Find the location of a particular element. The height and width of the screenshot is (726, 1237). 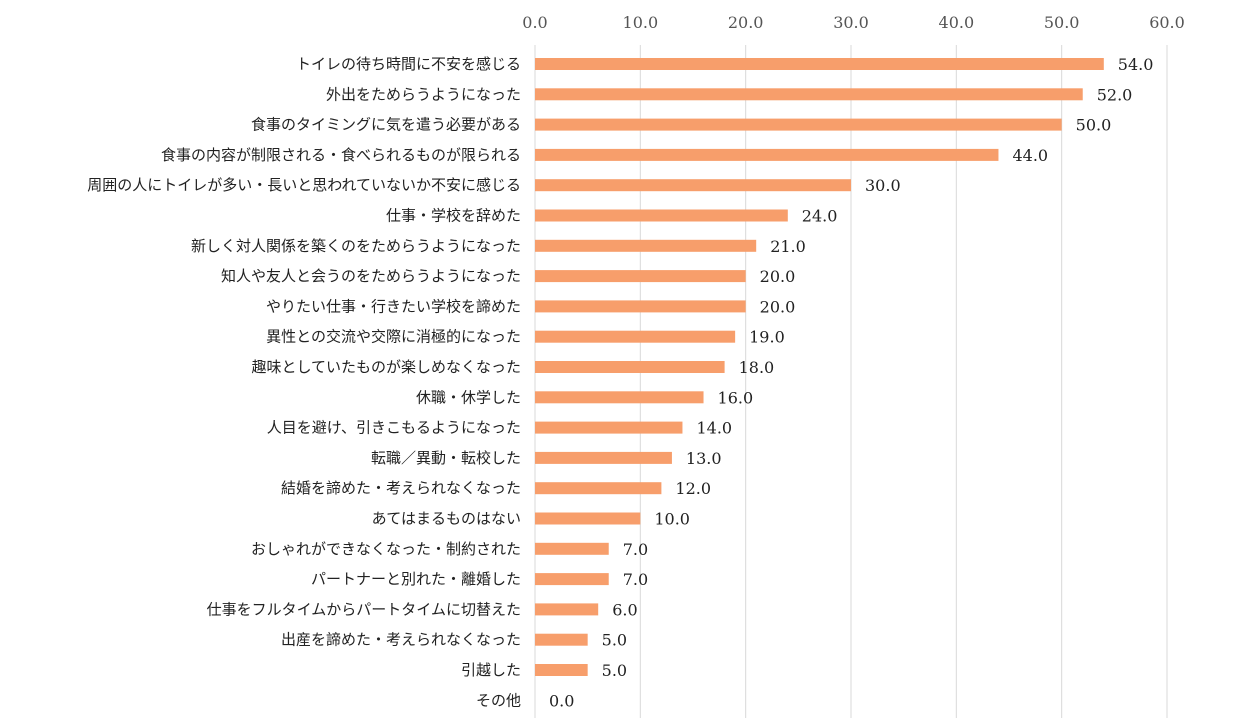

category-label: 異性との交流や交際に消極的になった is located at coordinates (393, 337).